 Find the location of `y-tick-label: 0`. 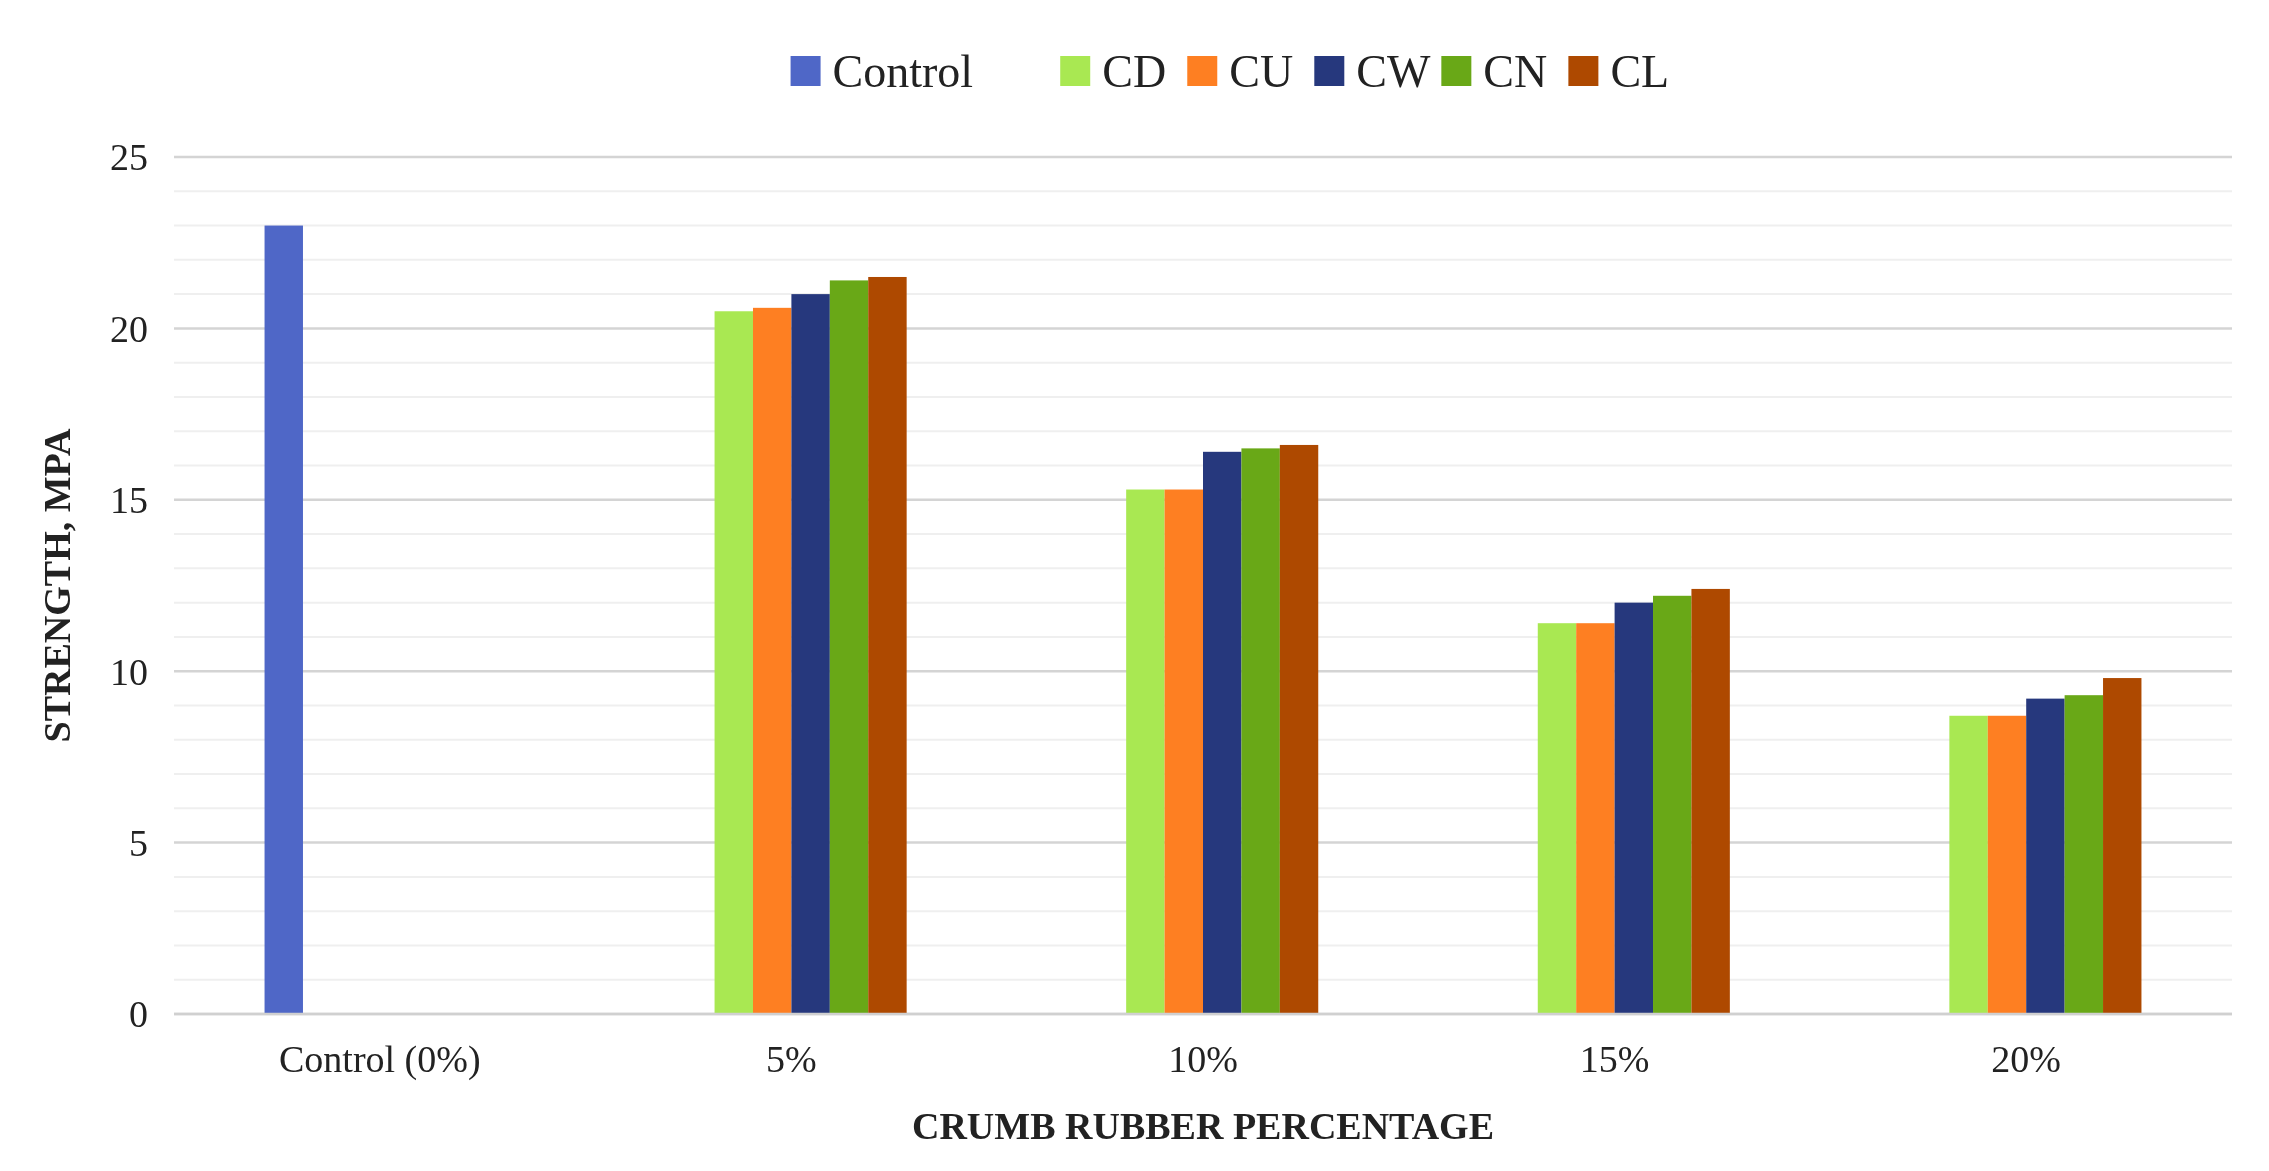

y-tick-label: 0 is located at coordinates (138, 1014).